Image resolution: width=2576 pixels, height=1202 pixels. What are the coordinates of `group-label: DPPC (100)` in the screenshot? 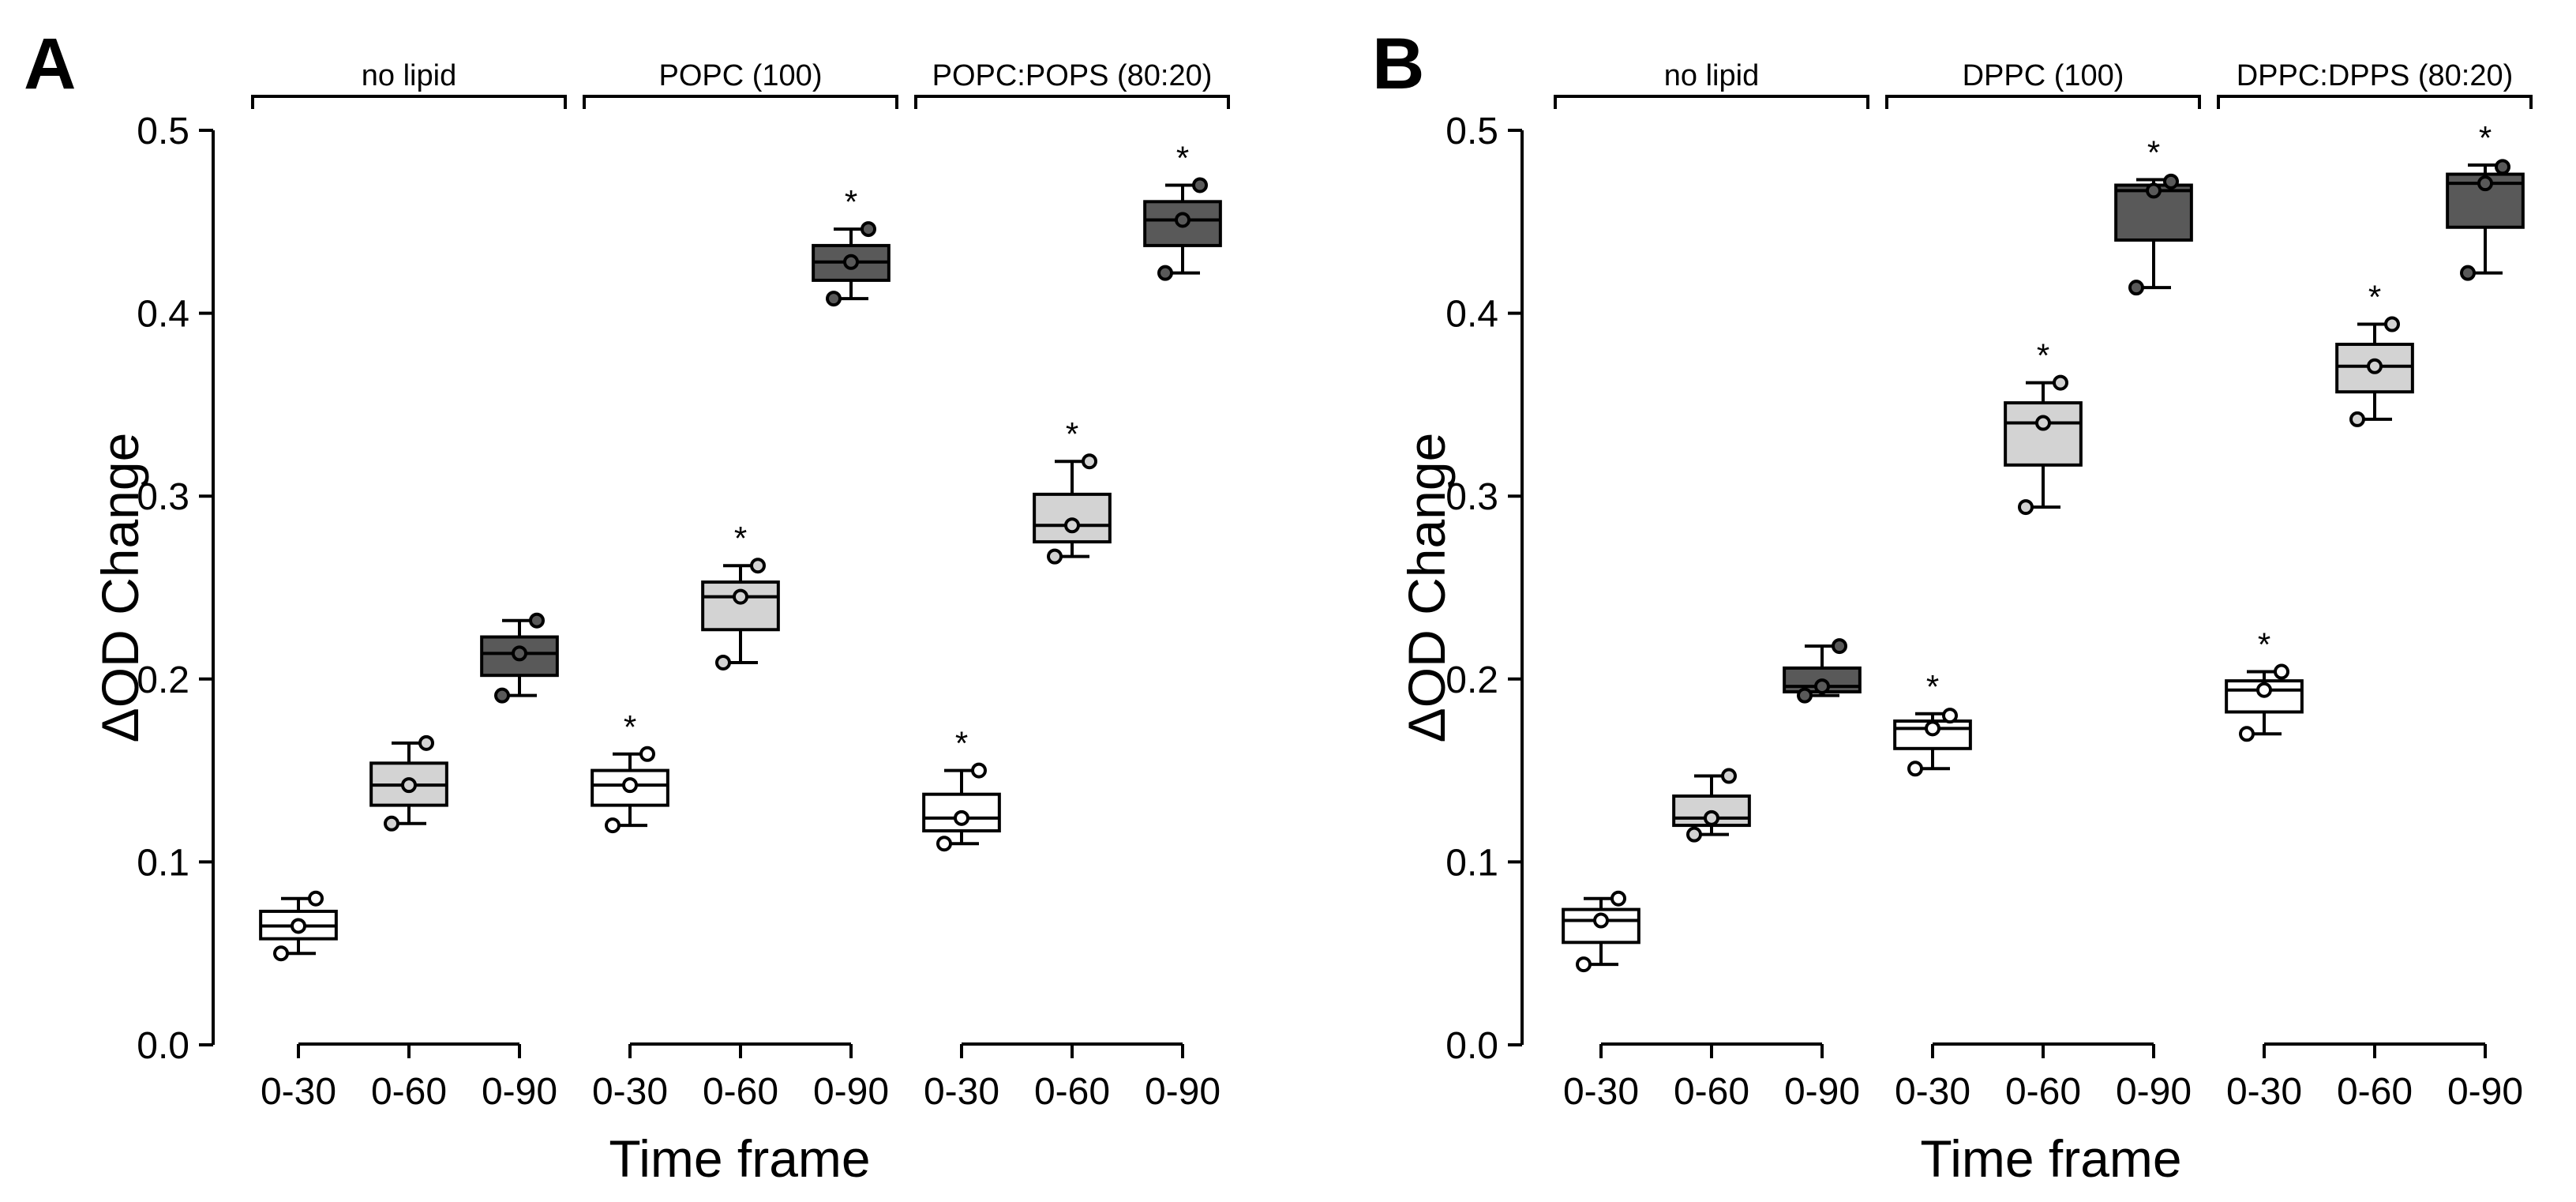 It's located at (2044, 75).